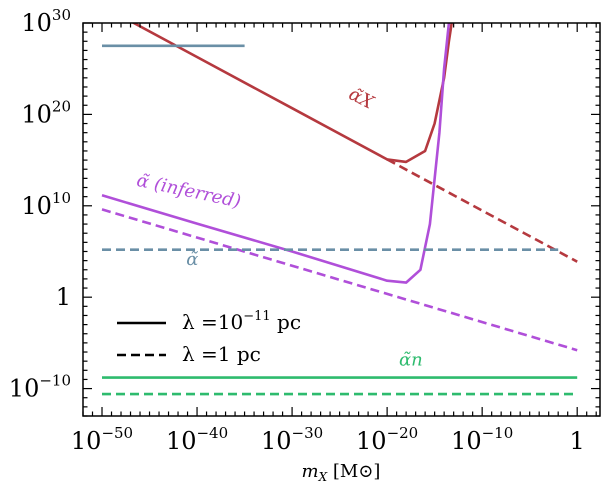 The image size is (616, 500). What do you see at coordinates (387, 439) in the screenshot?
I see `x-tick-label: 10−20` at bounding box center [387, 439].